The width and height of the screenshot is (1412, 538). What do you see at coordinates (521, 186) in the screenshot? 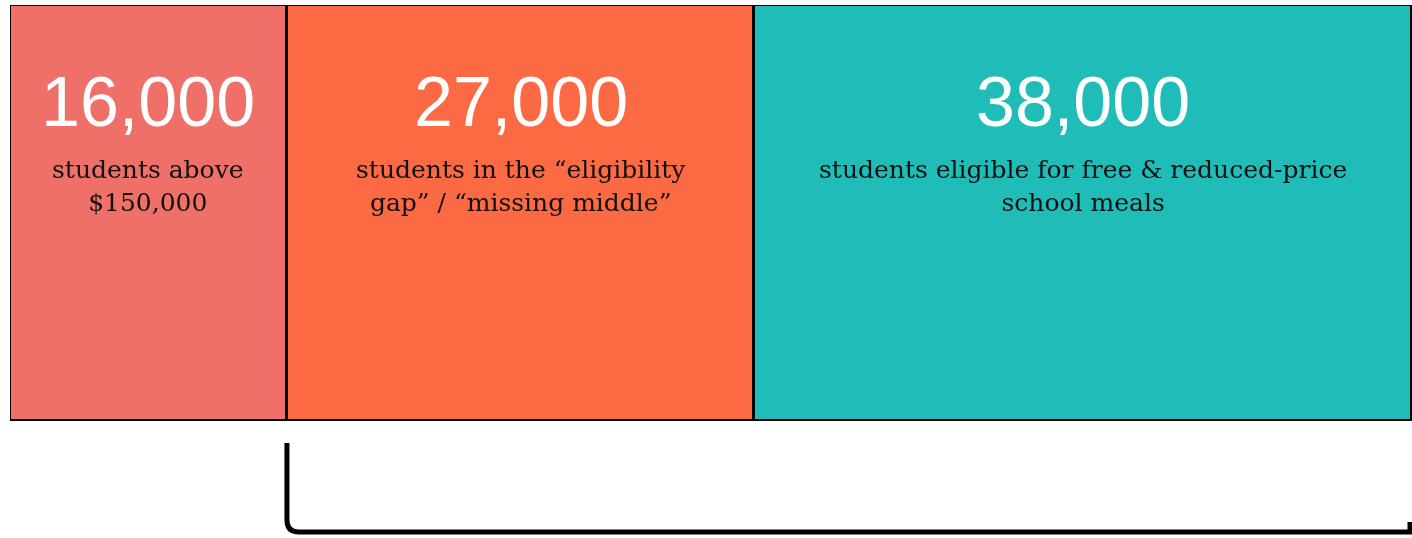
I see `series-label: students in the “eligibility gap” / “missing middle”` at bounding box center [521, 186].